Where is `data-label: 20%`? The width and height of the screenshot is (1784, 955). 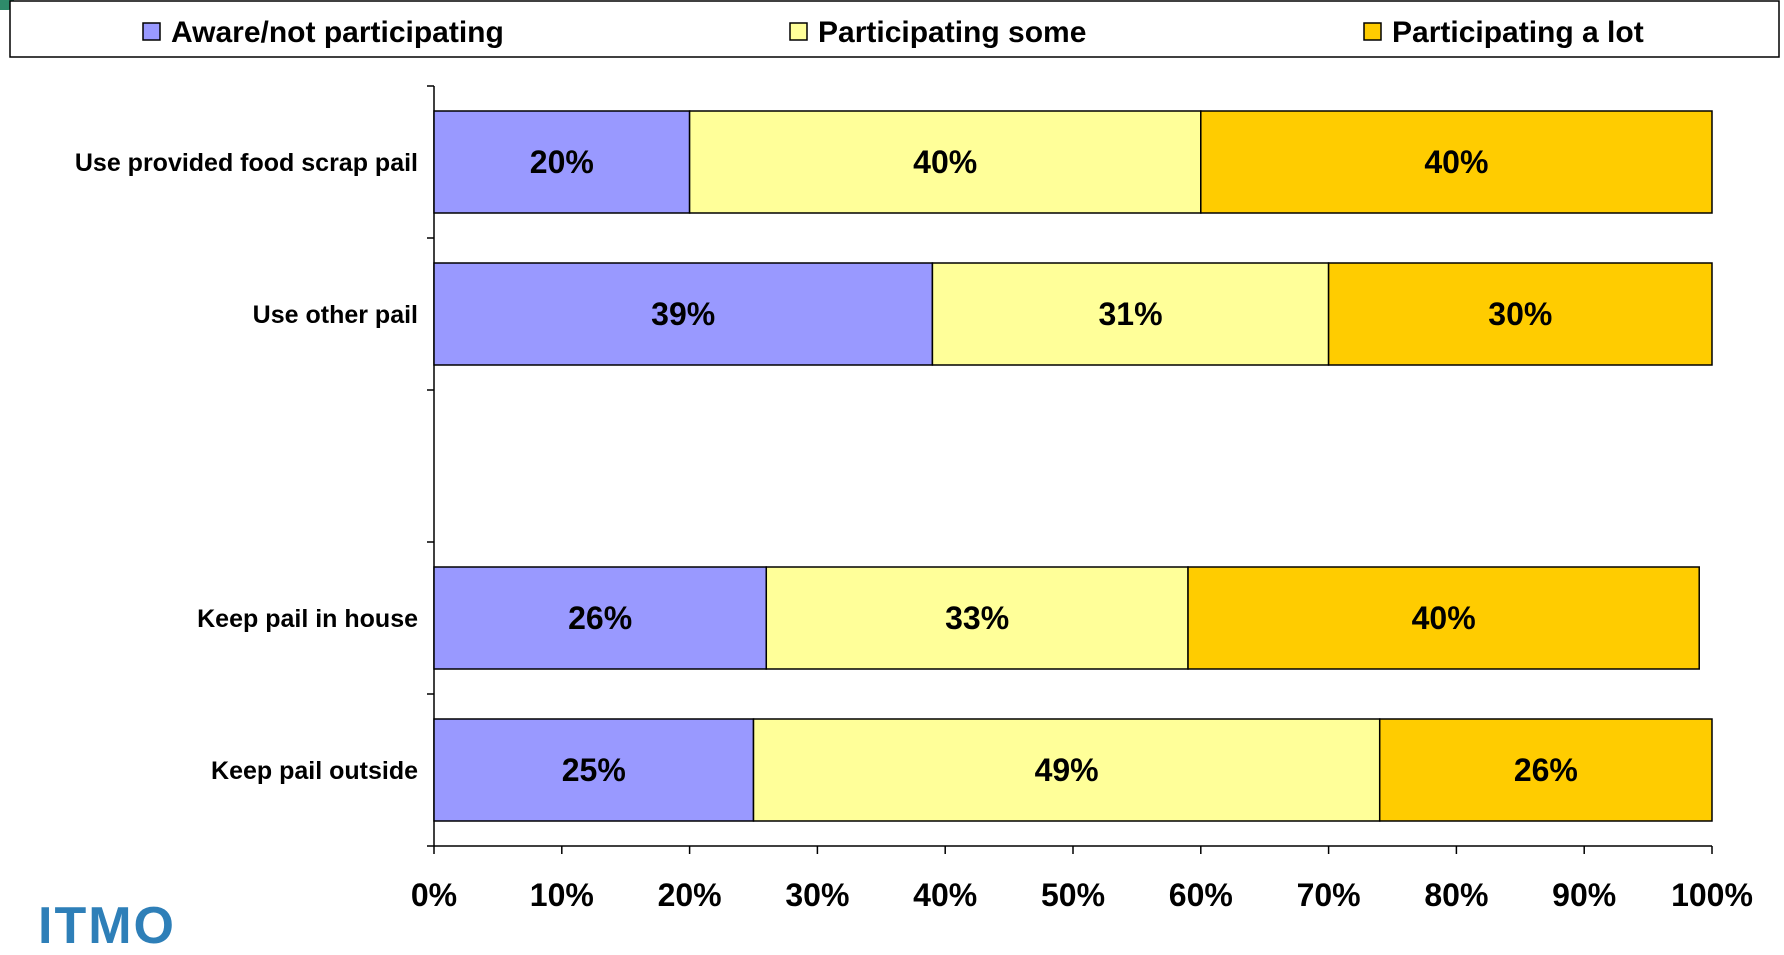 data-label: 20% is located at coordinates (562, 162).